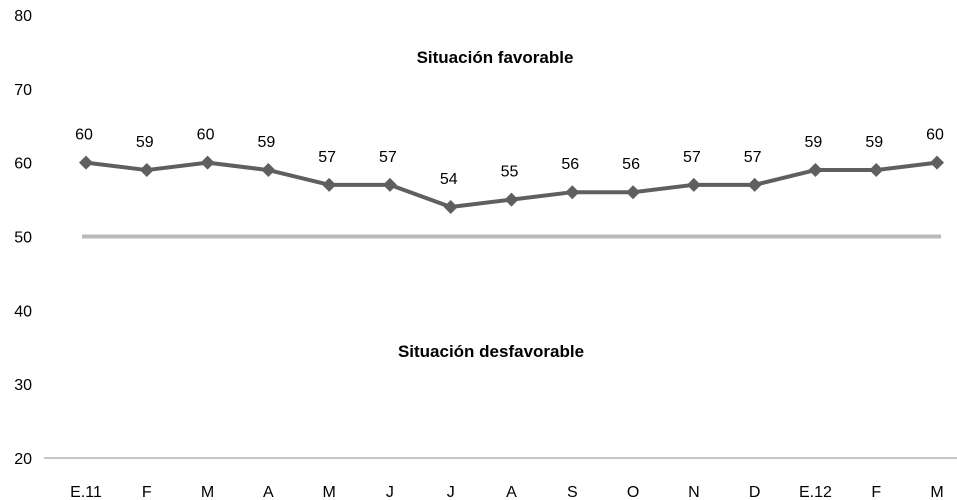 The height and width of the screenshot is (500, 957). Describe the element at coordinates (23, 164) in the screenshot. I see `y-tick-label: 60` at that location.